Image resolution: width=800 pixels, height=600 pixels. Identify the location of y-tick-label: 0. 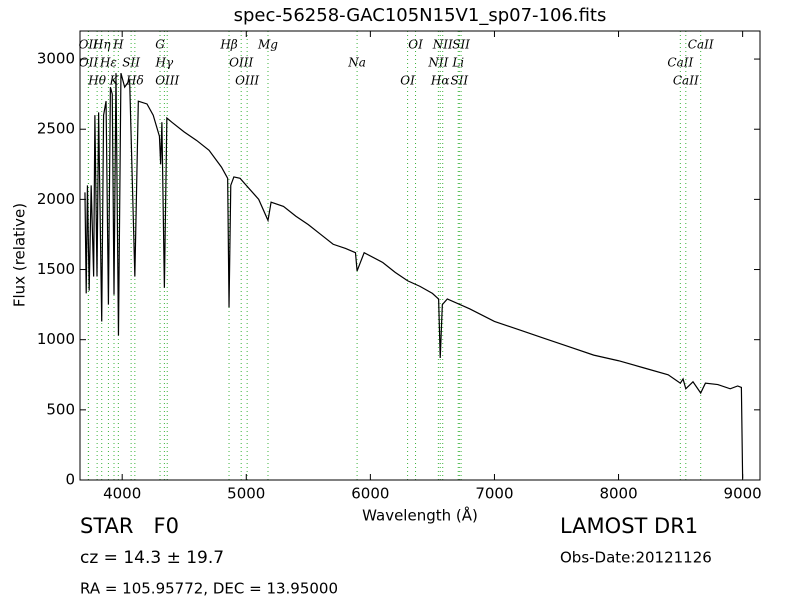
(70, 480).